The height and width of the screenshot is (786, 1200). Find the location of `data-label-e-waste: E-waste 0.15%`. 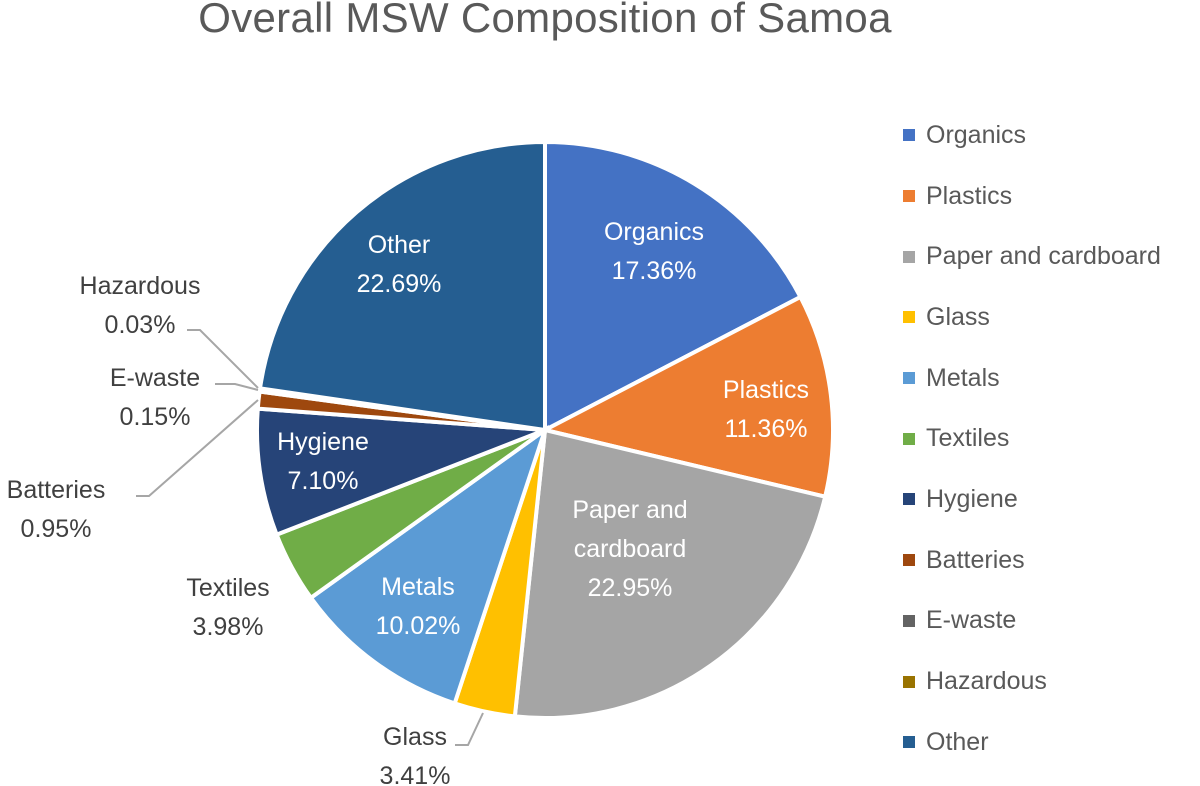

data-label-e-waste: E-waste 0.15% is located at coordinates (155, 397).